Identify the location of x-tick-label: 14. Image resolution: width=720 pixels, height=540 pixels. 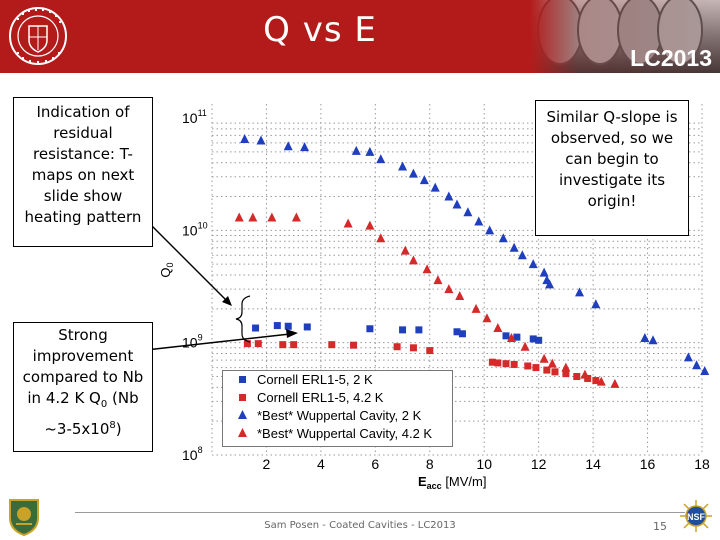
(593, 464).